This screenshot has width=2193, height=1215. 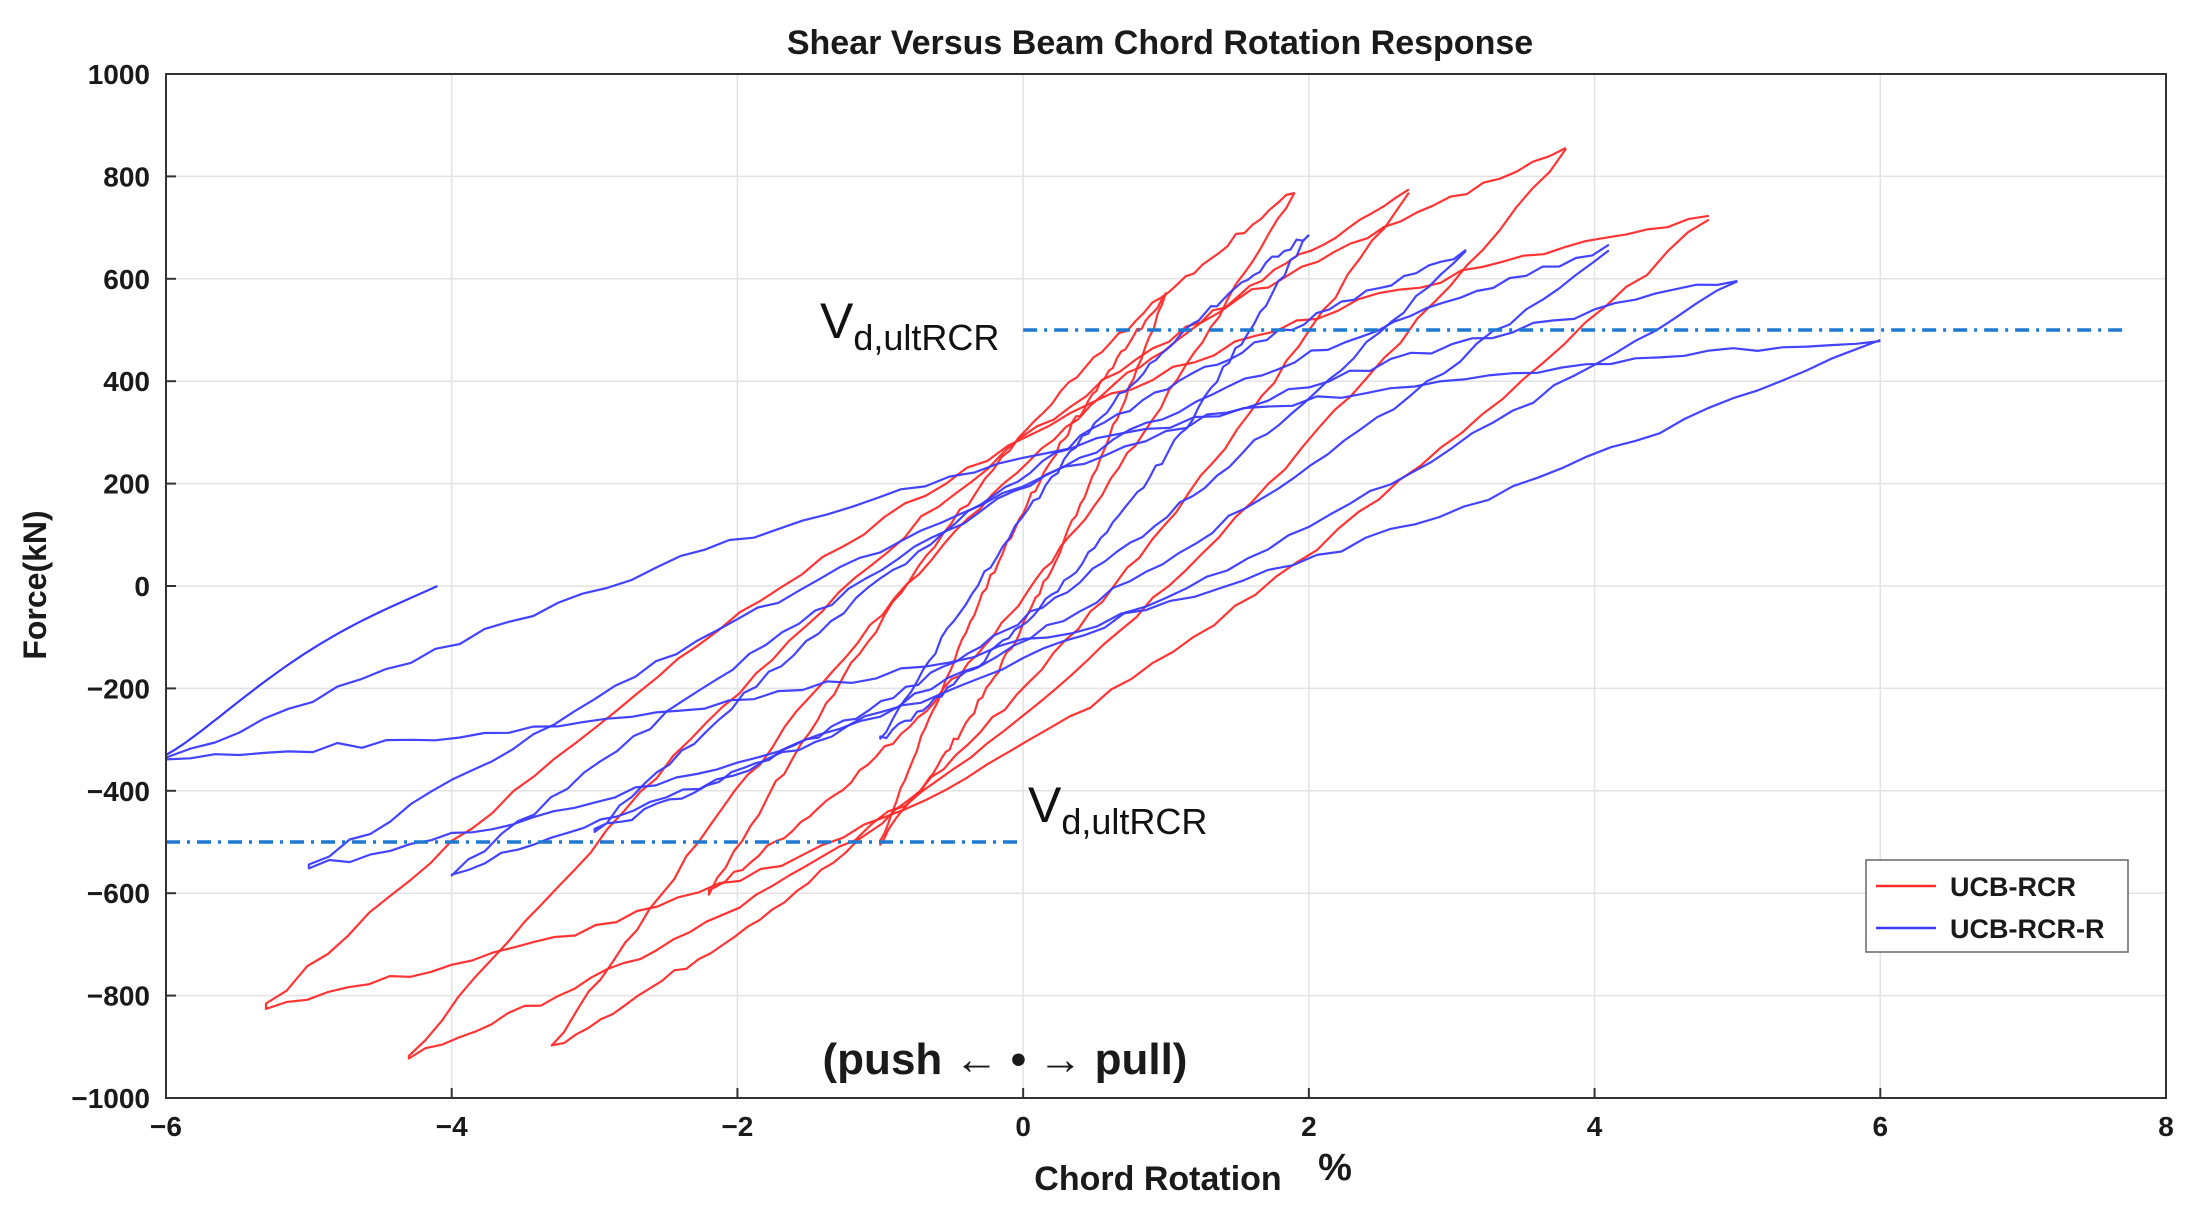 I want to click on legend: UCB-RCR UCB-RCR-R, so click(x=1997, y=906).